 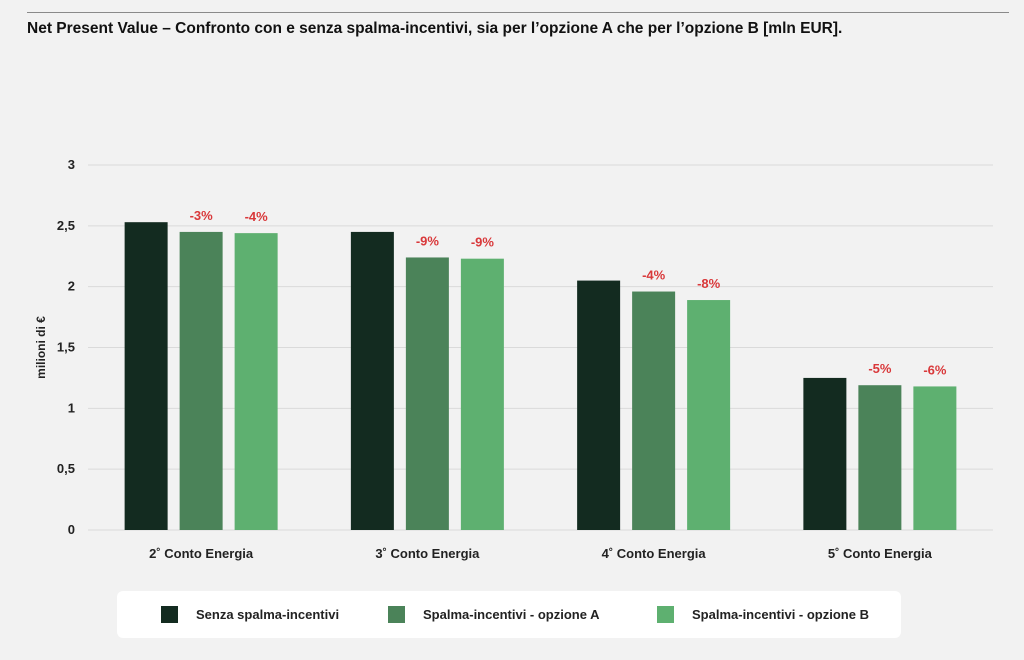 I want to click on pct-change-label: -6%, so click(x=935, y=369).